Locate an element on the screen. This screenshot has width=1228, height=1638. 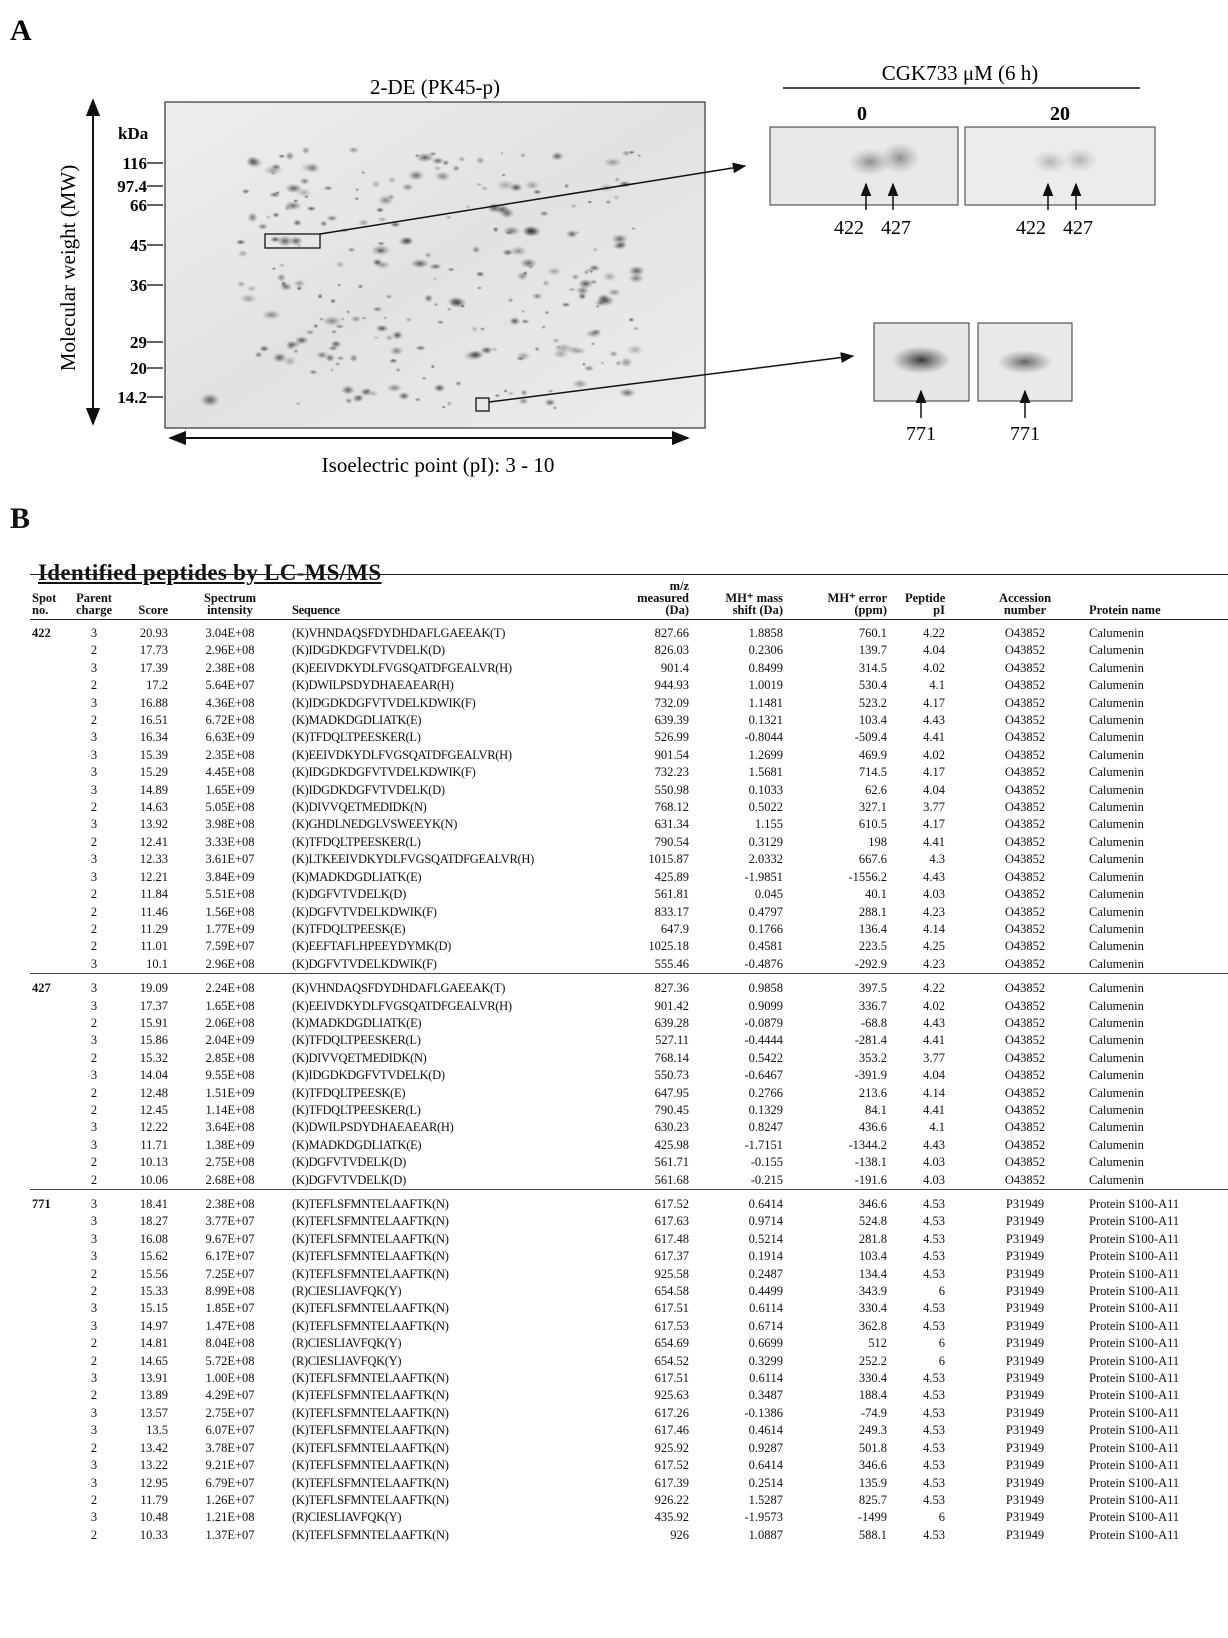
table-cell: 0.8247 is located at coordinates (765, 1127).